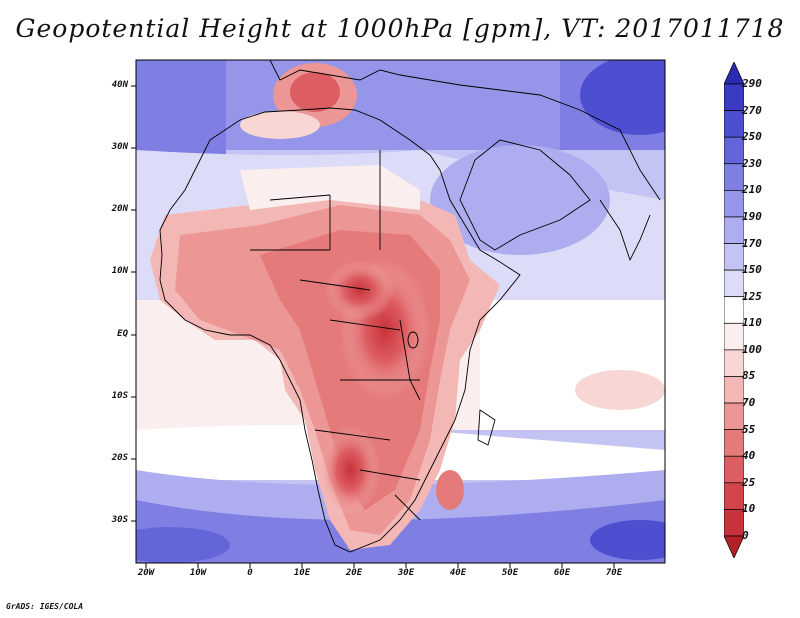  What do you see at coordinates (510, 573) in the screenshot?
I see `lon-label: 50E` at bounding box center [510, 573].